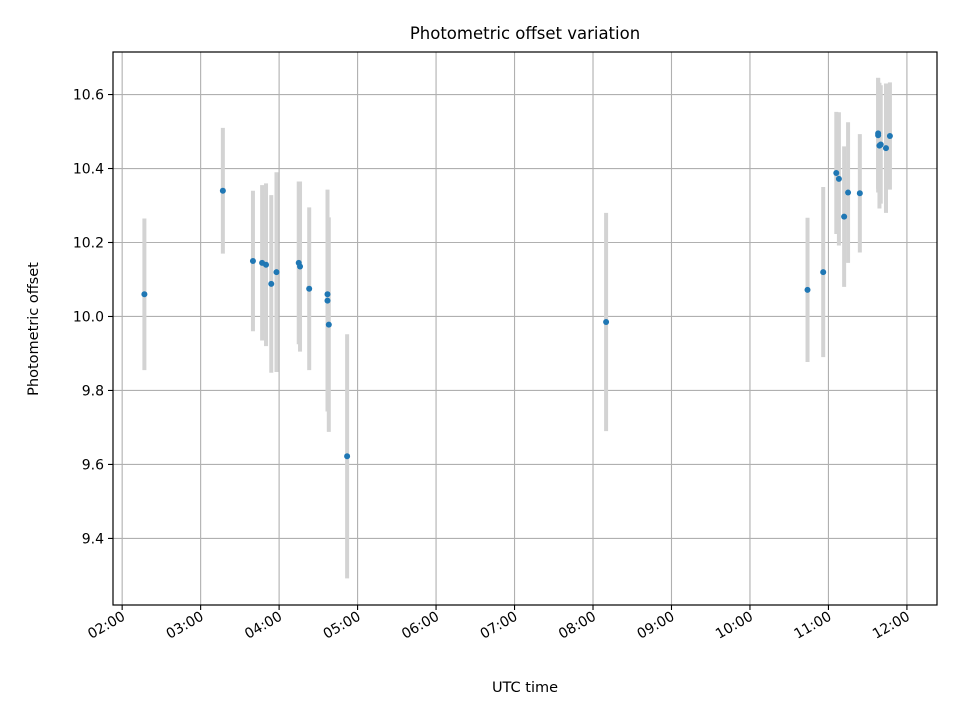 The width and height of the screenshot is (960, 720). Describe the element at coordinates (34, 329) in the screenshot. I see `y-axis-label: Photometric offset` at that location.